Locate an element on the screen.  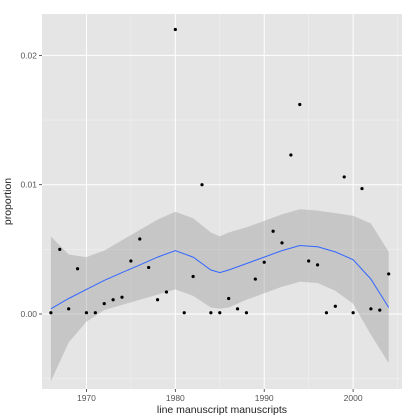
y-tick-label: 0.01 is located at coordinates (28, 185).